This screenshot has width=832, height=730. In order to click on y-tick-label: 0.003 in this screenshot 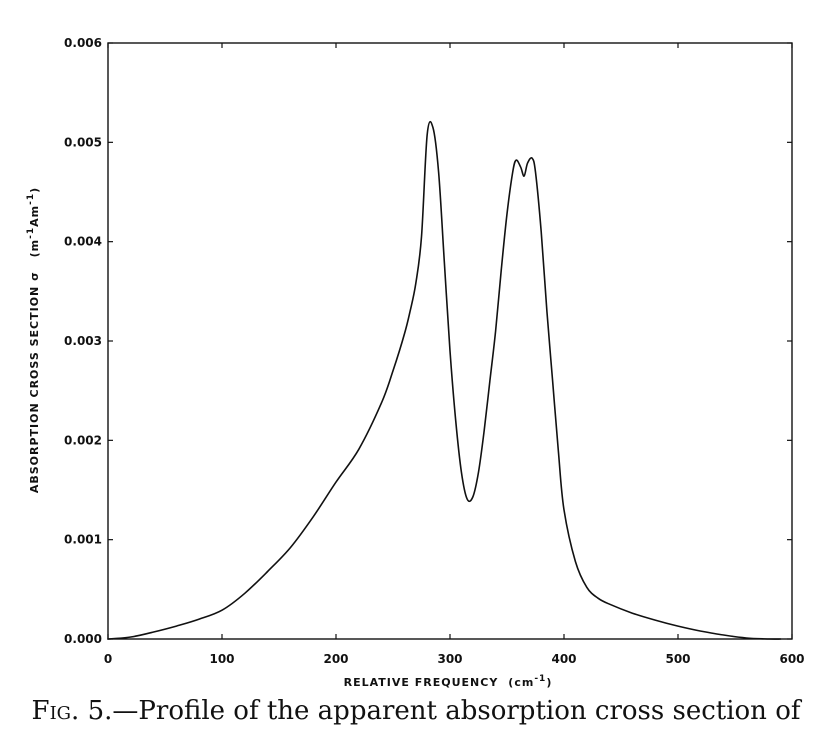, I will do `click(83, 341)`.